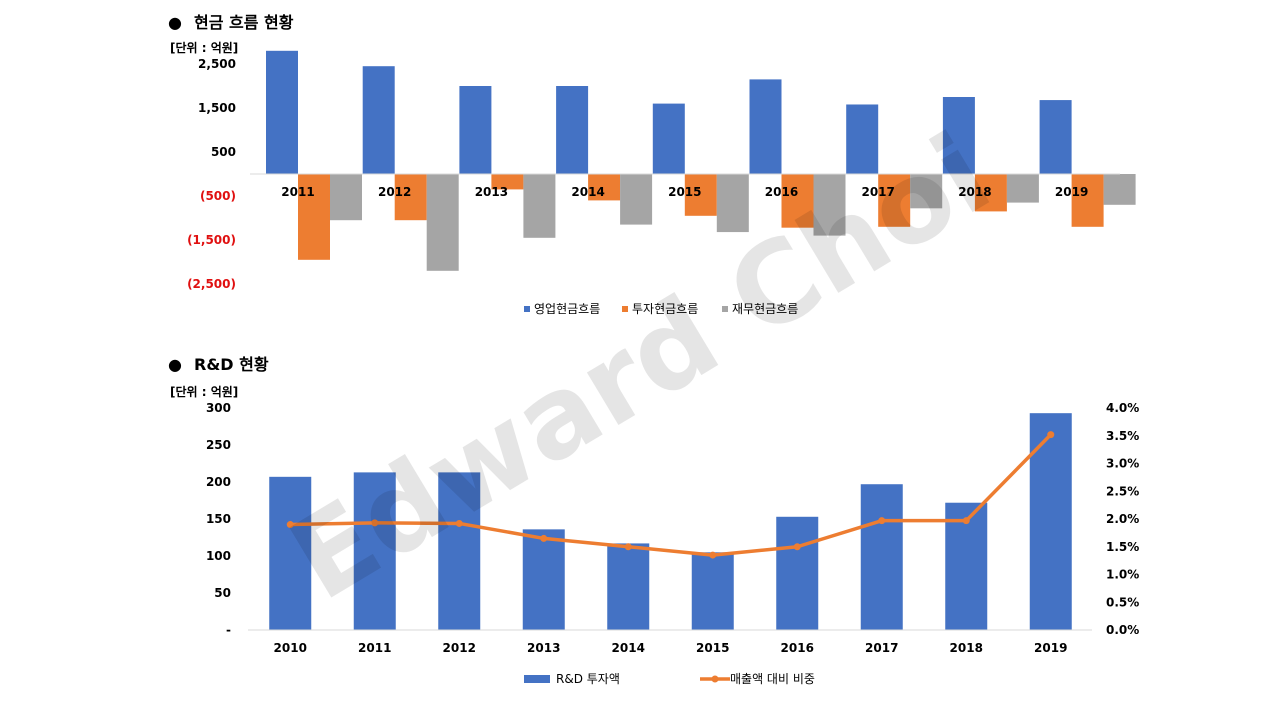 The image size is (1280, 720). I want to click on cash-bar-0-2019, so click(1055, 137).